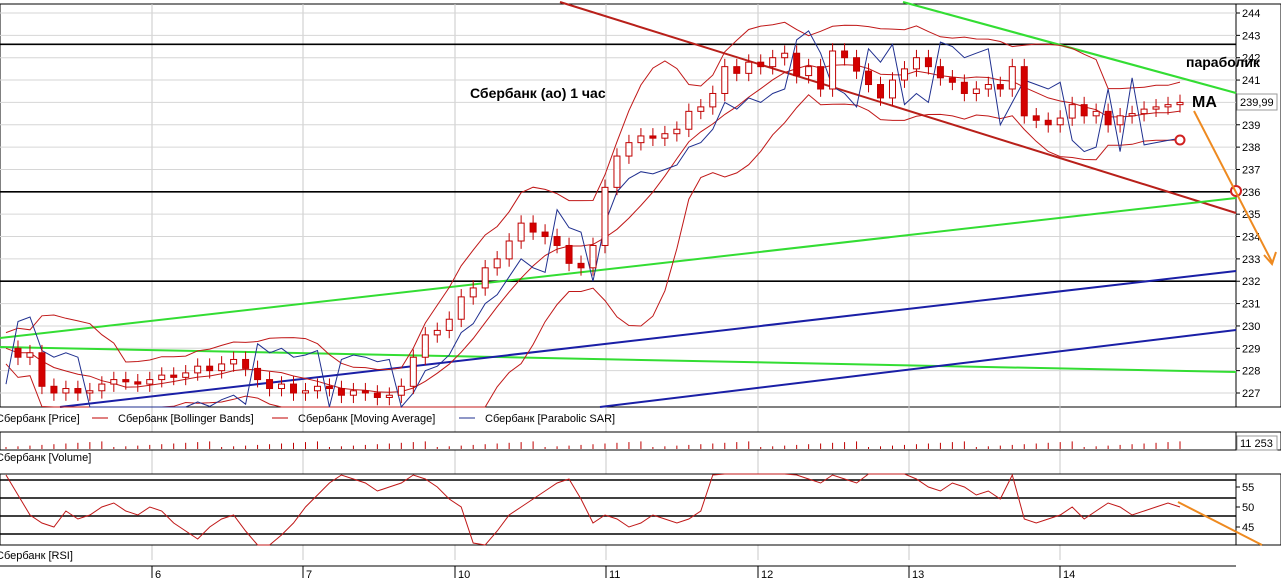 This screenshot has height=584, width=1281. What do you see at coordinates (1251, 260) in the screenshot?
I see `price-tick-label: 233` at bounding box center [1251, 260].